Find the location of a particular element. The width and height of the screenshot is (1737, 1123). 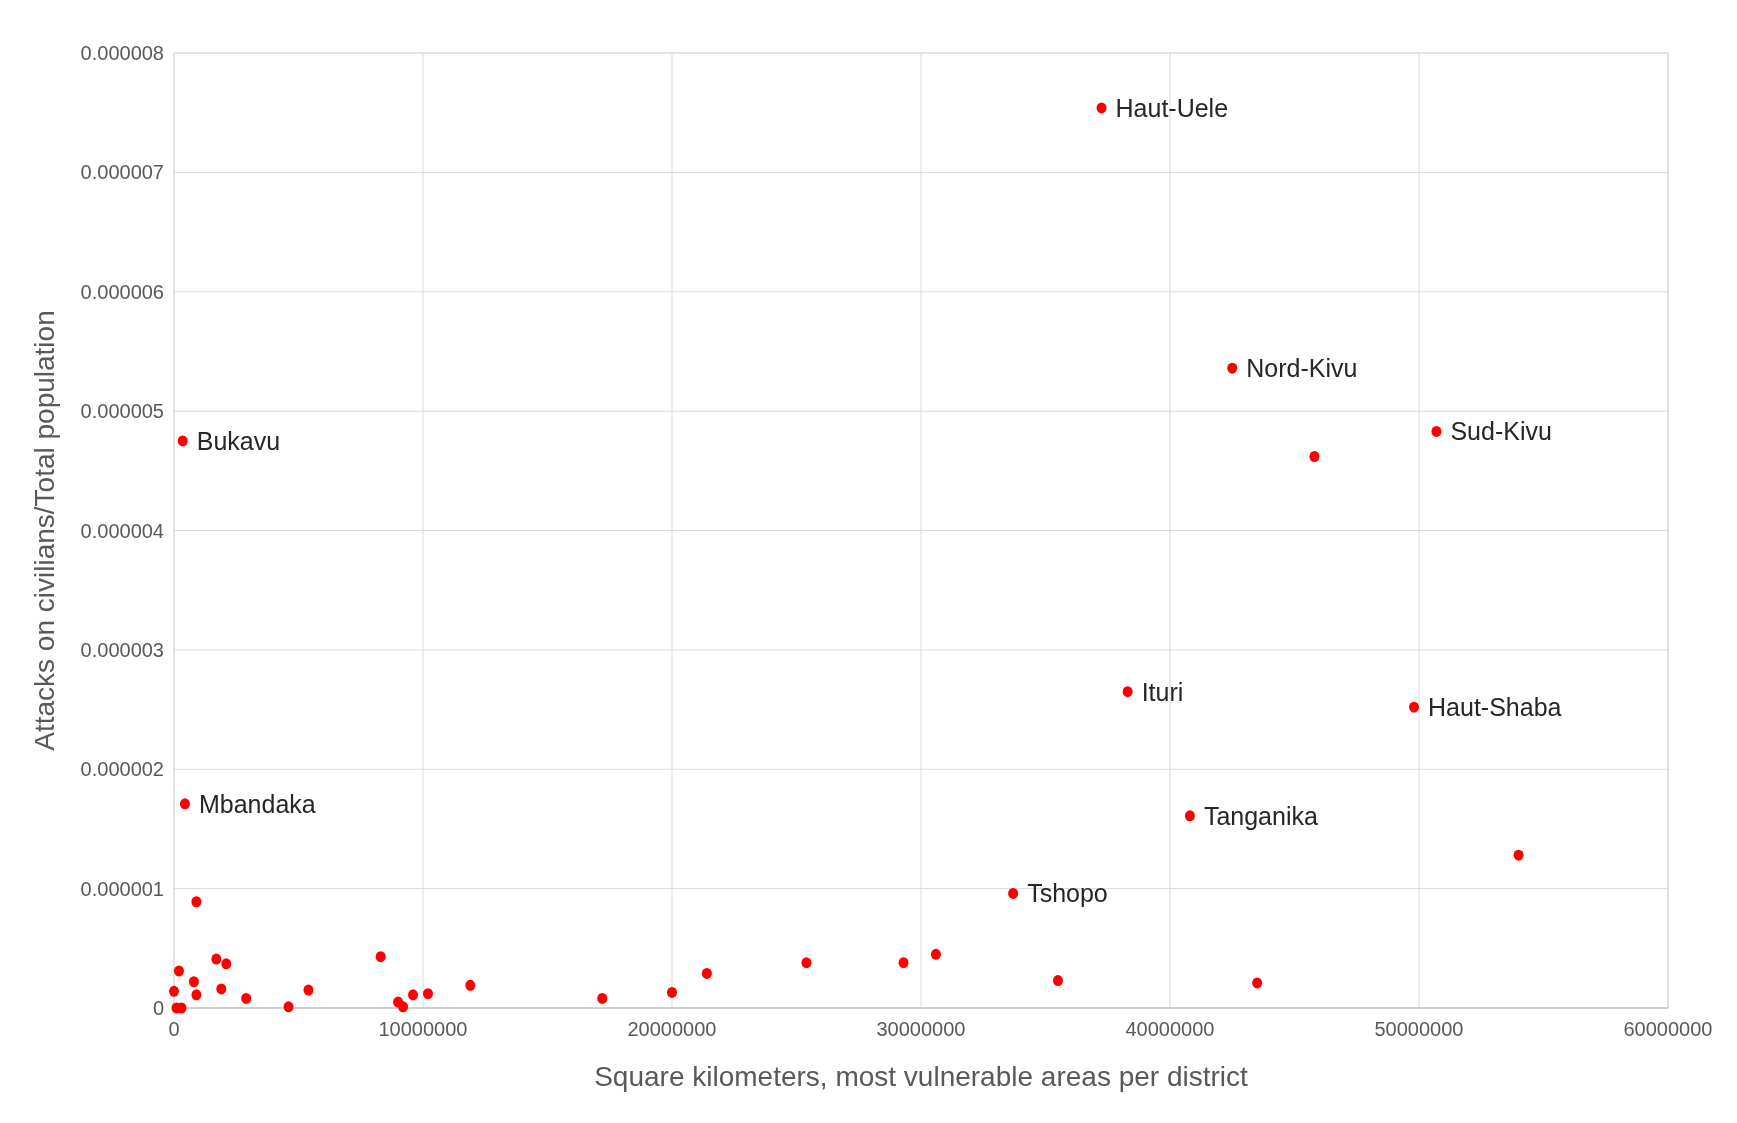

y-tick-label: 0.000006 is located at coordinates (122, 291).